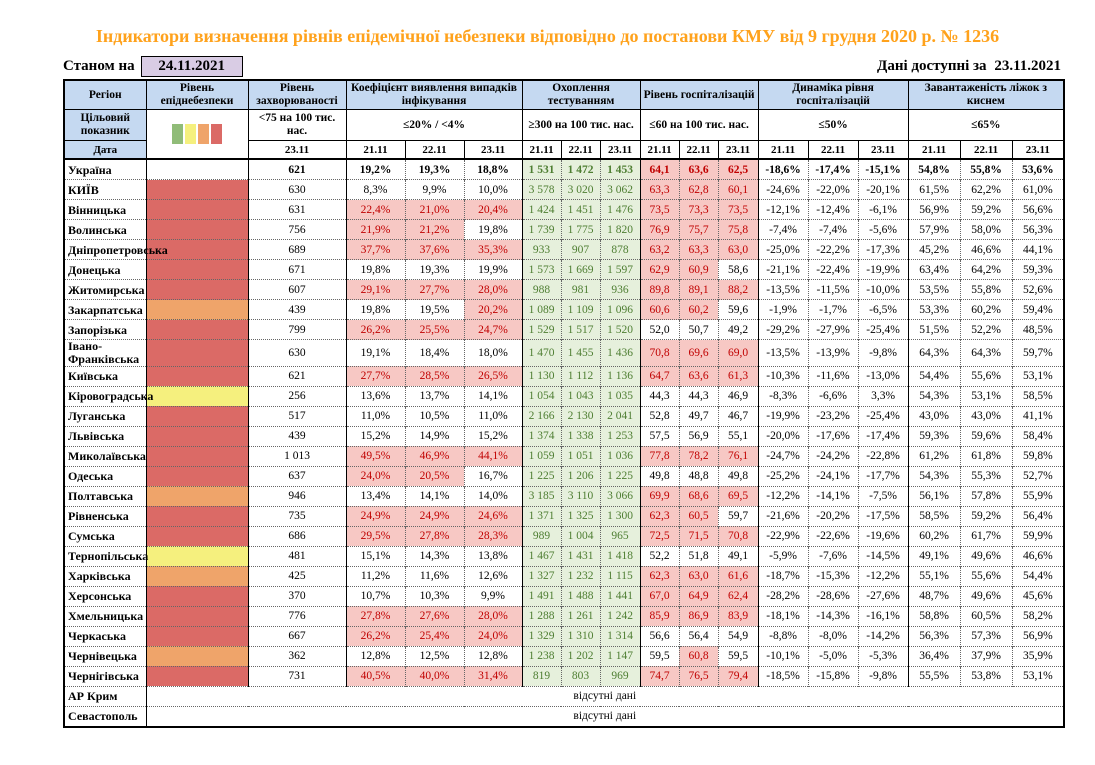  What do you see at coordinates (698, 416) in the screenshot?
I see `hospitalization-cell: 49,7` at bounding box center [698, 416].